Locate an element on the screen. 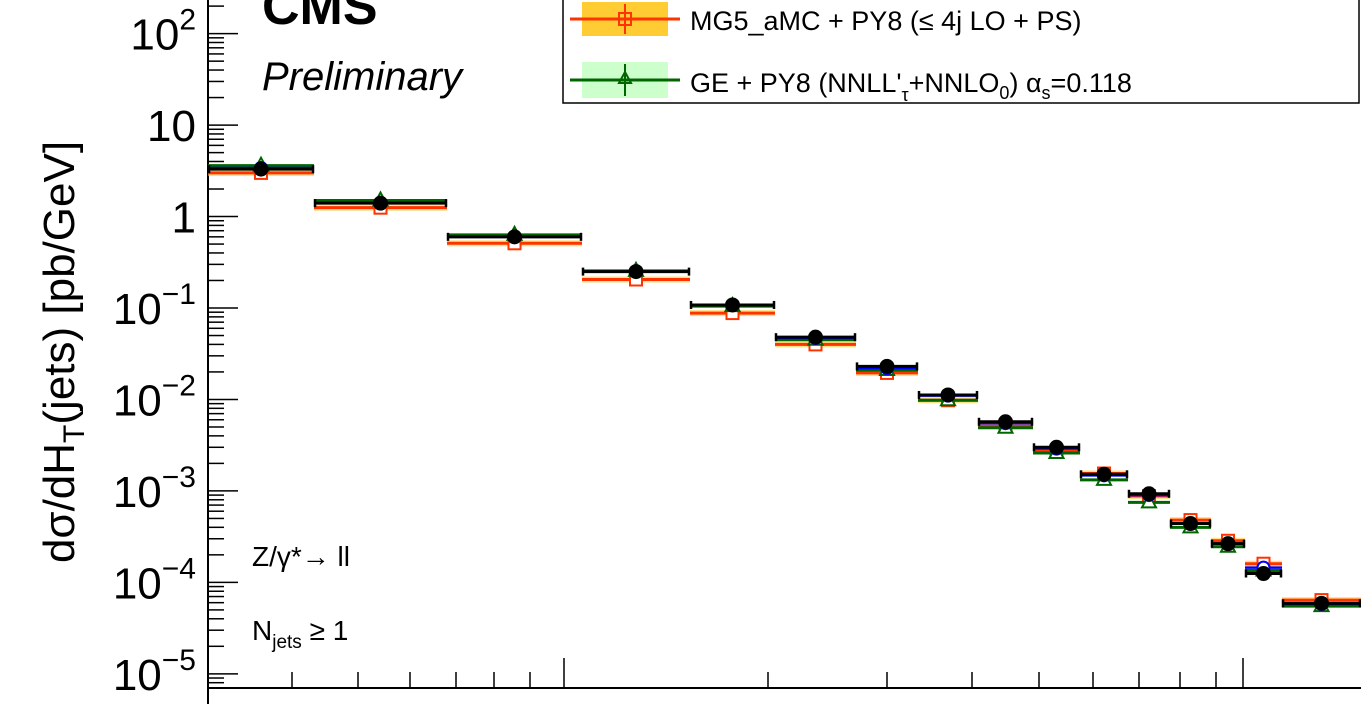 This screenshot has height=704, width=1361. legend-ge-label: GE + PY8 (NNLL'τ+NNLO0) αs=0.118 is located at coordinates (911, 86).